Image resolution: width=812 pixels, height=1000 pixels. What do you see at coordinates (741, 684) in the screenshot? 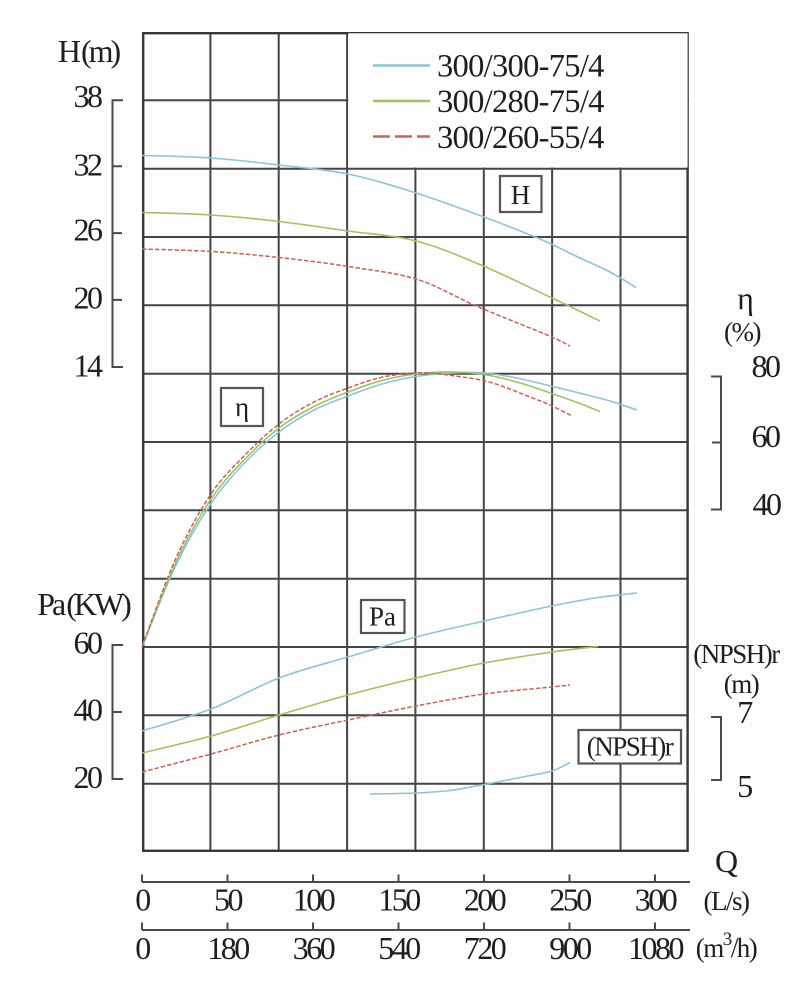
I see `svg-text: (m)` at bounding box center [741, 684].